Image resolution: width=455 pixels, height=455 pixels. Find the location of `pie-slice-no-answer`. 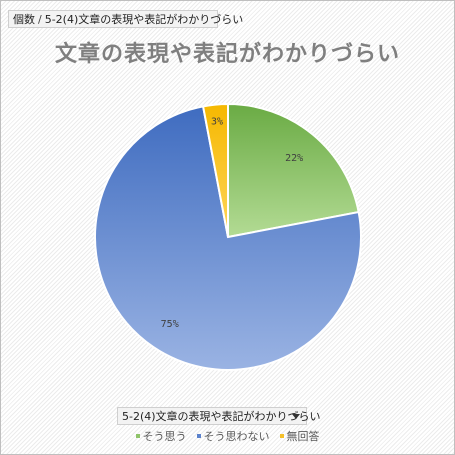

pie-slice-no-answer is located at coordinates (215, 170).